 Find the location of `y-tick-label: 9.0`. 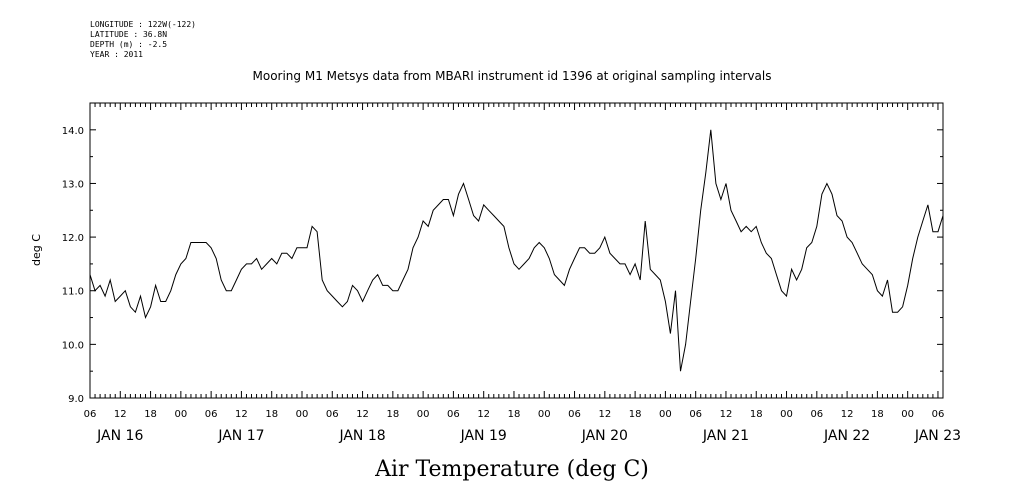

y-tick-label: 9.0 is located at coordinates (76, 399).